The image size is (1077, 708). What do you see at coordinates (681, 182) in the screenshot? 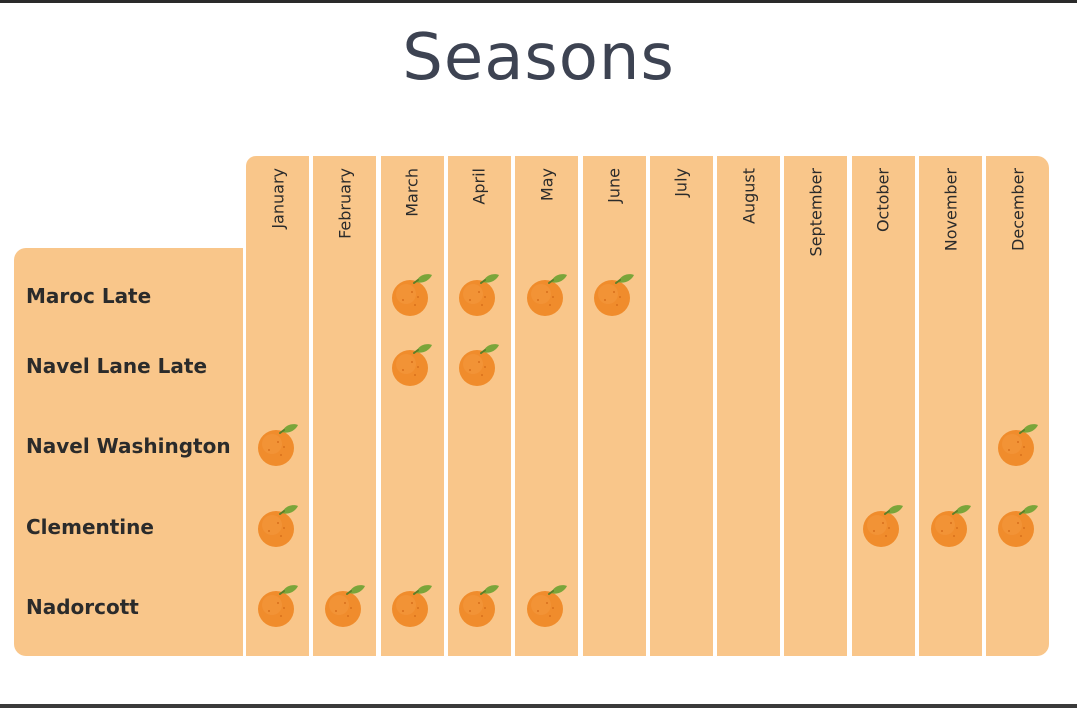
I see `month-label: July` at bounding box center [681, 182].